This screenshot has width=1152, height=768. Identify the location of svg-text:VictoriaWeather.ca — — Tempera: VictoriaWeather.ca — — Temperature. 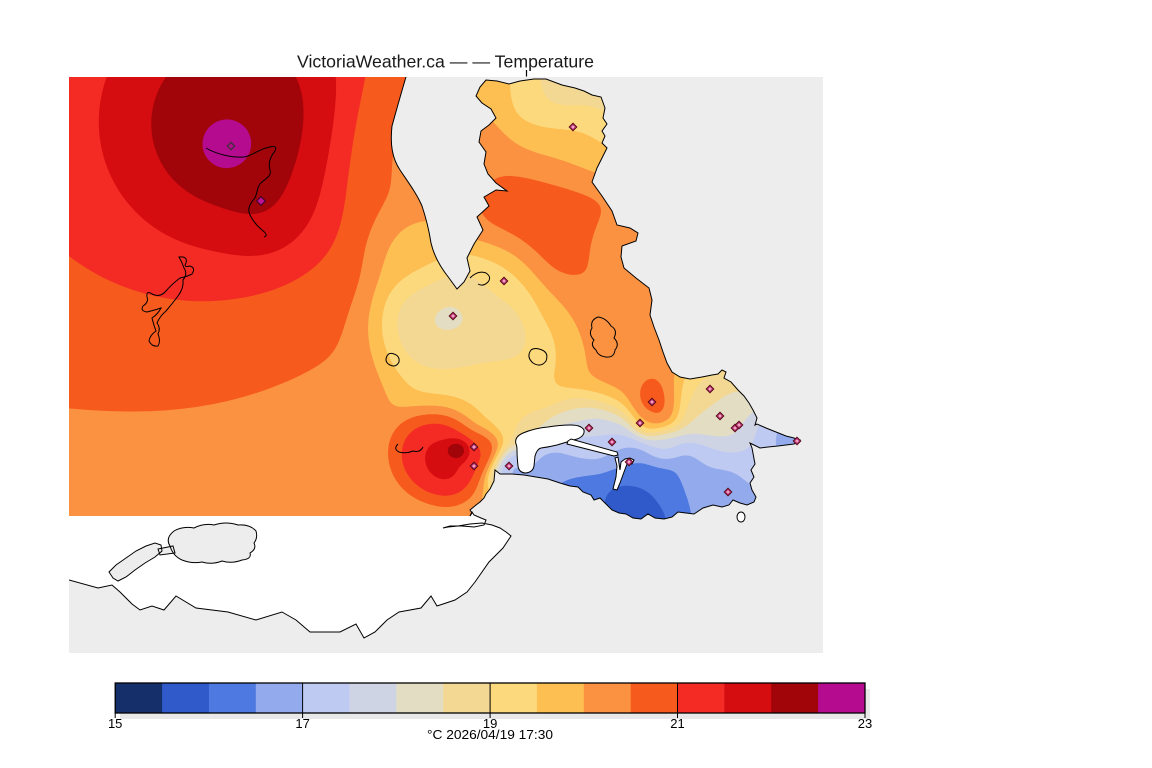
(445, 62).